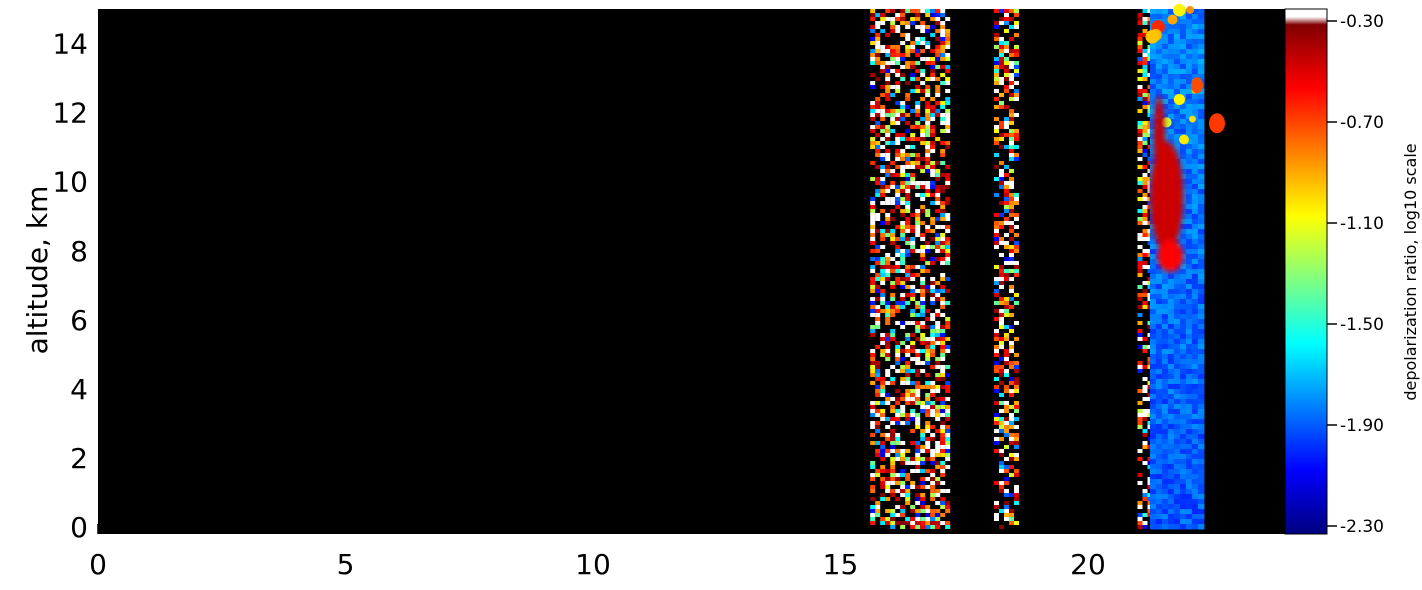 This screenshot has width=1422, height=590. Describe the element at coordinates (1166, 183) in the screenshot. I see `ice-cloud-shape` at that location.